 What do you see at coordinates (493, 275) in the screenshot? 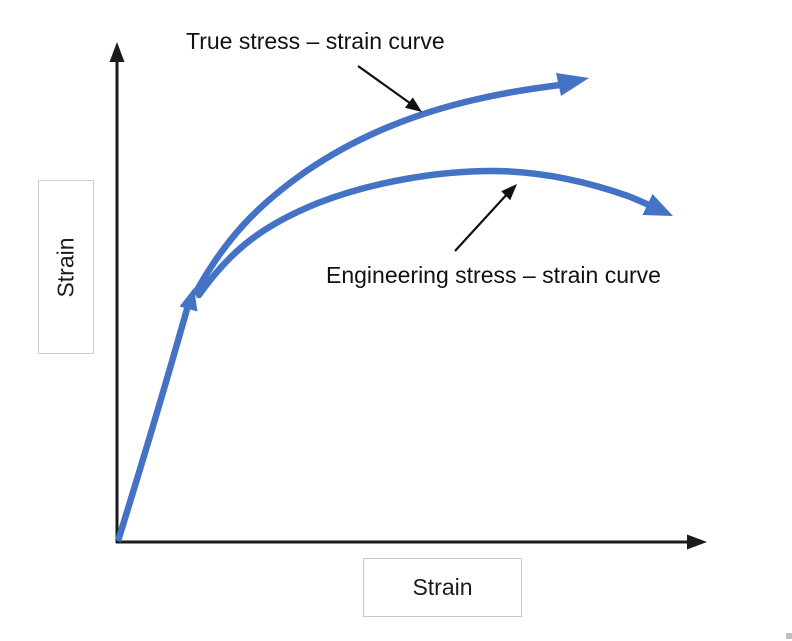
I see `engineering-curve-label: Engineering stress – strain curve` at bounding box center [493, 275].